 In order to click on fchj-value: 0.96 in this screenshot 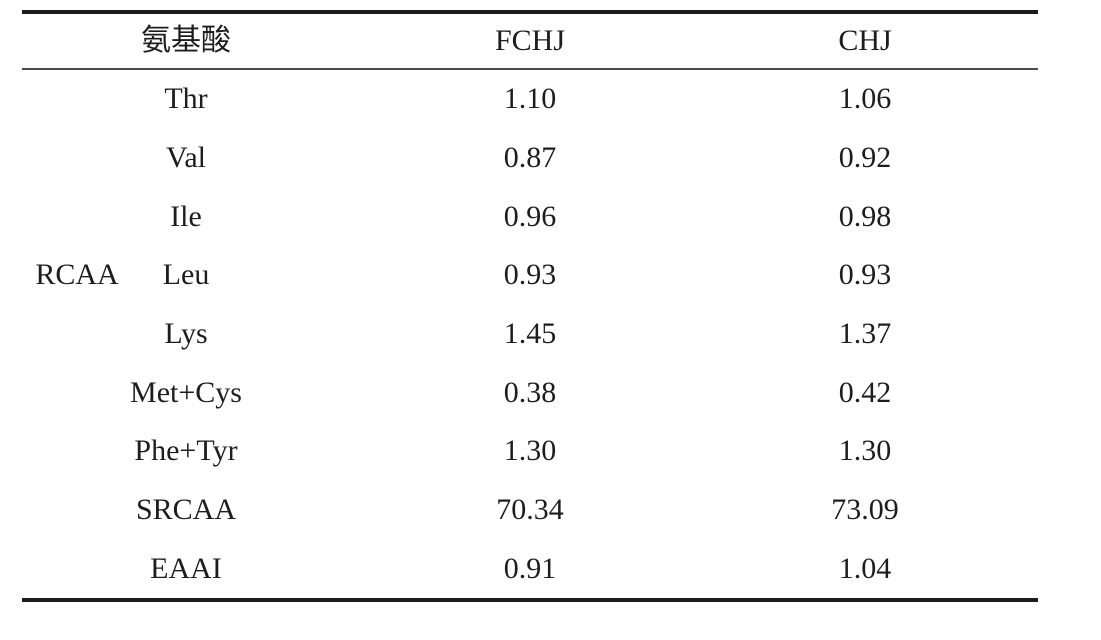, I will do `click(530, 216)`.